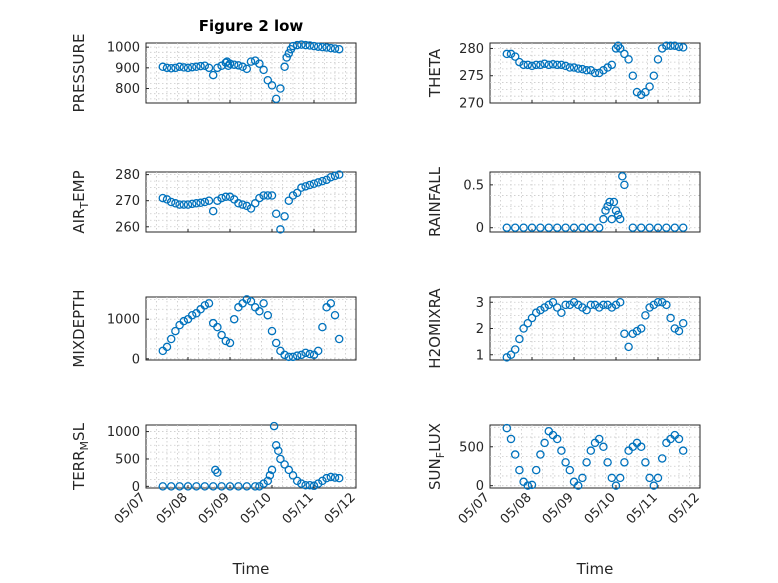 This screenshot has height=583, width=778. I want to click on plot-area, so click(595, 202).